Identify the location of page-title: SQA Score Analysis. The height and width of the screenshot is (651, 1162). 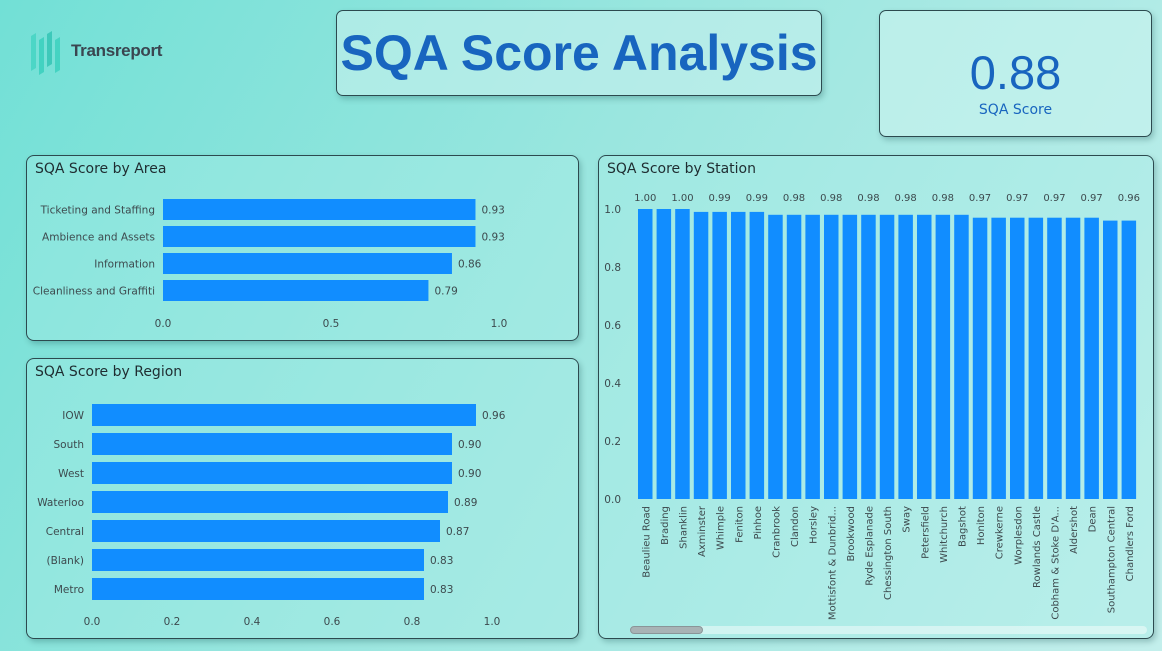
(579, 53).